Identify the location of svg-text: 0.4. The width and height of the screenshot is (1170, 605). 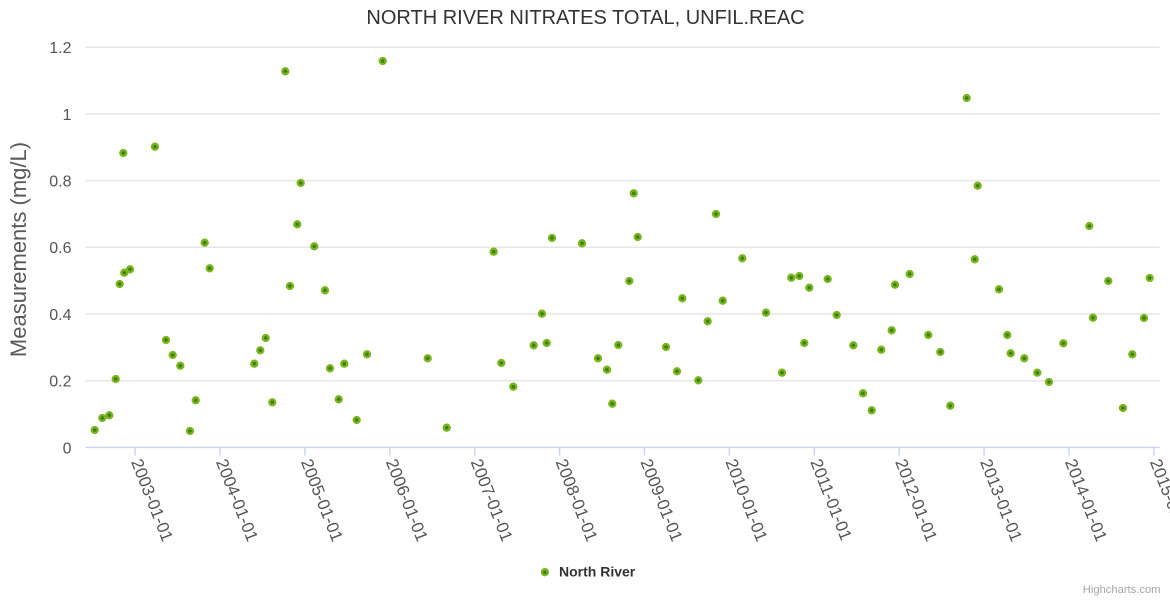
(60, 315).